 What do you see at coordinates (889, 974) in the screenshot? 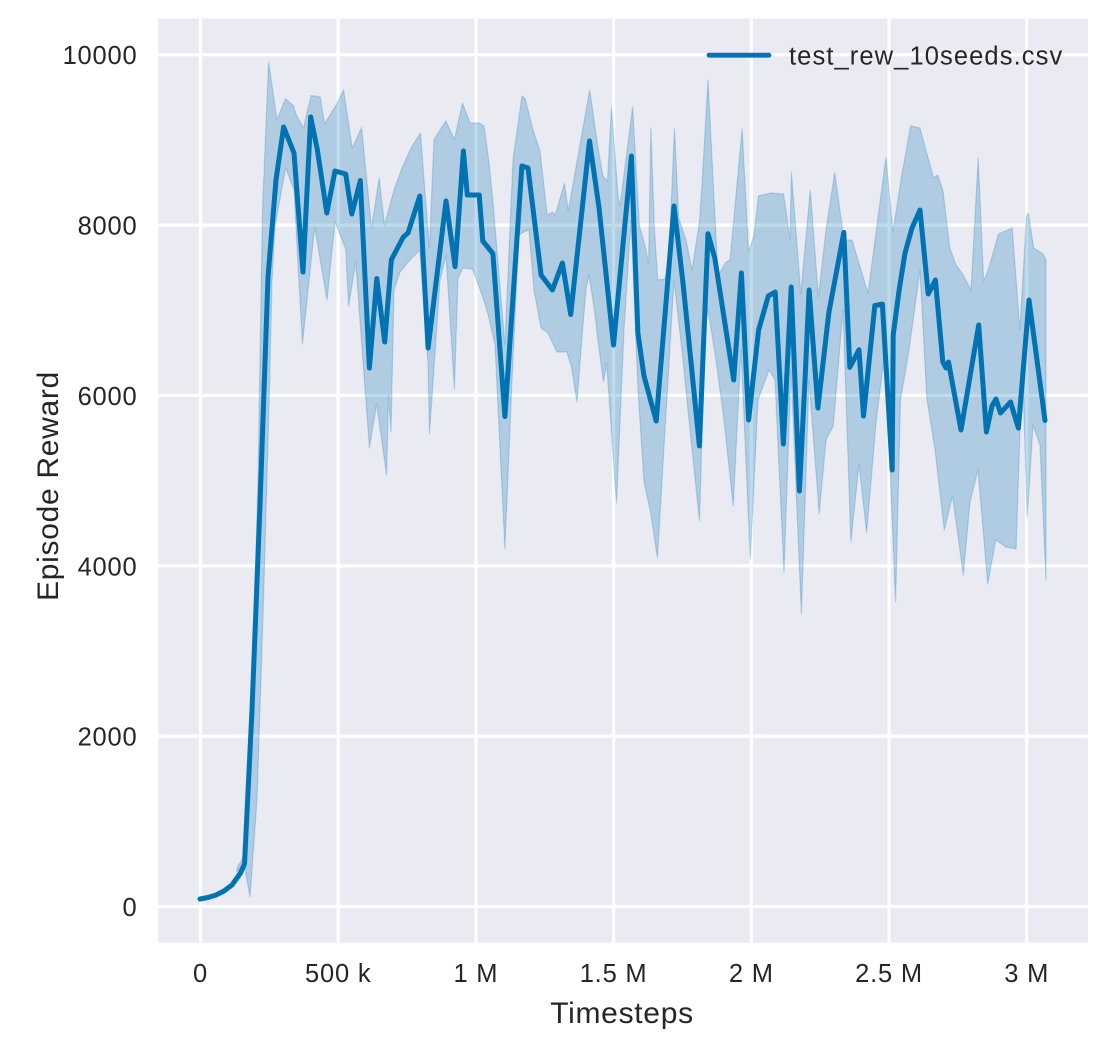
I see `svg-text: 2.5 M` at bounding box center [889, 974].